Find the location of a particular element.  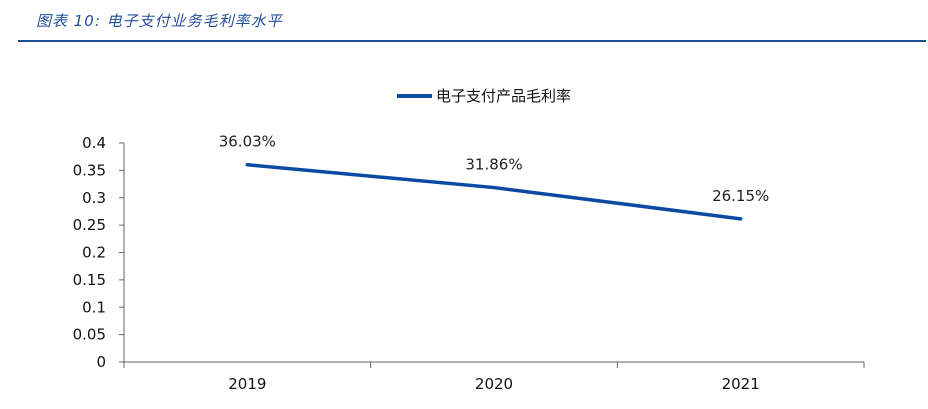

y-tick-label: 0.35 is located at coordinates (89, 170).